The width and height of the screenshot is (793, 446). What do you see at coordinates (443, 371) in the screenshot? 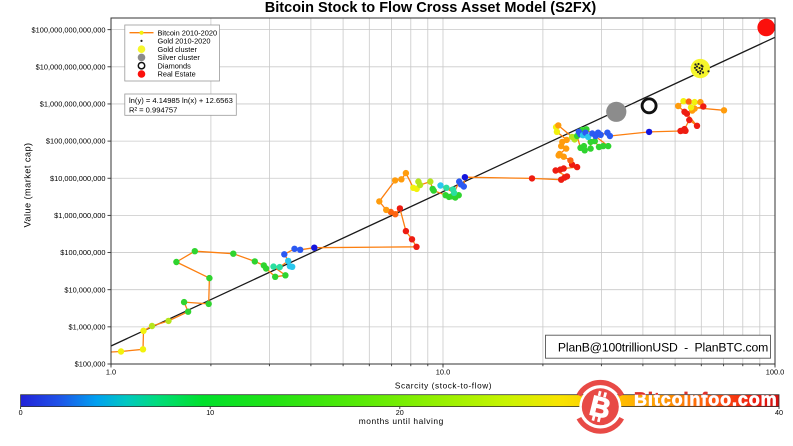
I see `svg-text: 10.0` at bounding box center [443, 371].